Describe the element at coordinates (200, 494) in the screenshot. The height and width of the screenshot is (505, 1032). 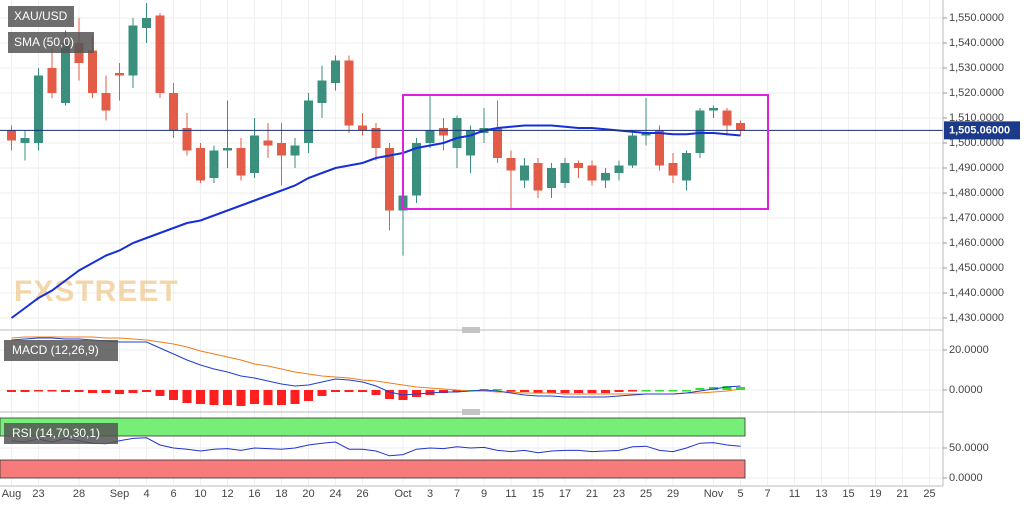
I see `x-tick-label: 10` at that location.